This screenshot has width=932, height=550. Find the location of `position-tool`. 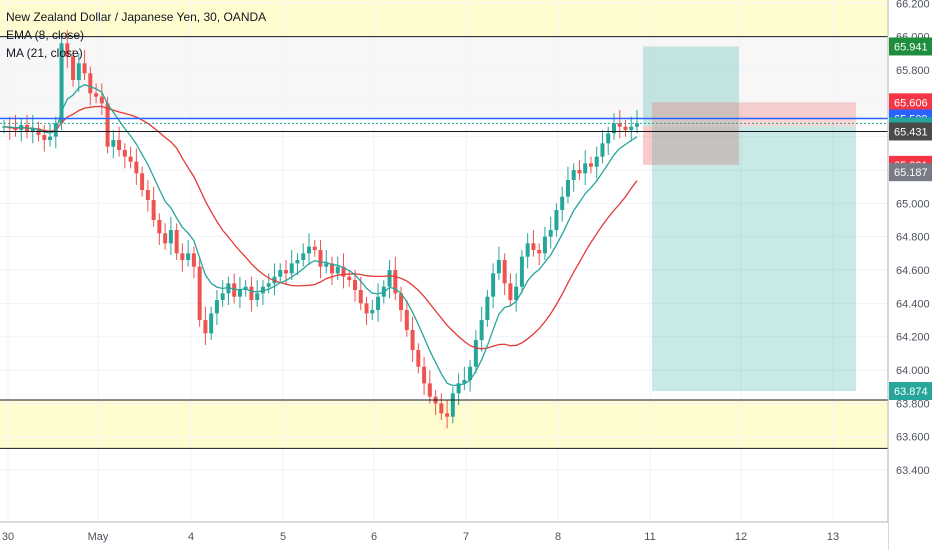

position-tool is located at coordinates (749, 219).